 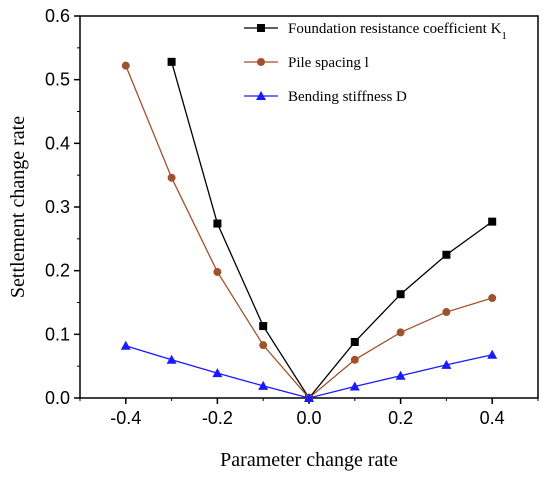 I want to click on x-tick-label: -0.2, so click(x=217, y=418).